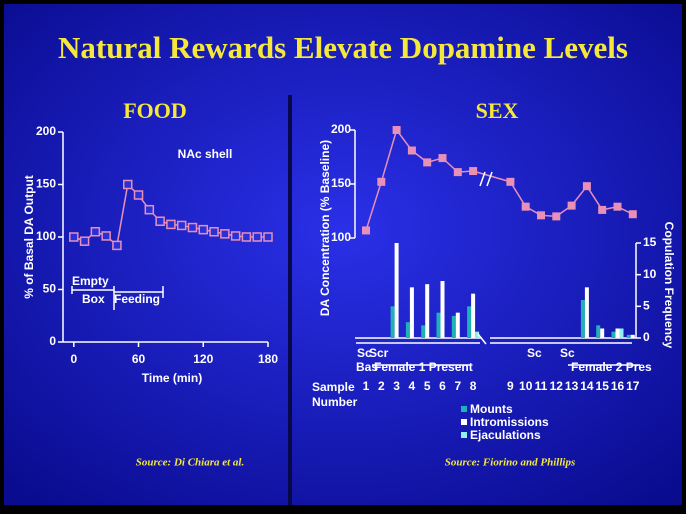  What do you see at coordinates (603, 386) in the screenshot?
I see `x-tick-label: 15` at bounding box center [603, 386].